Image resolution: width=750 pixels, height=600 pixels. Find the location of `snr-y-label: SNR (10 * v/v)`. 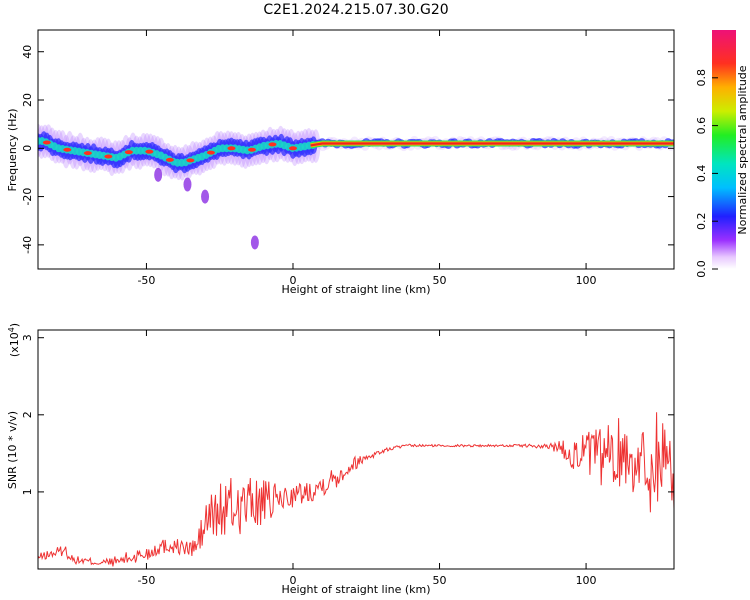

snr-y-label: SNR (10 * v/v) is located at coordinates (12, 450).